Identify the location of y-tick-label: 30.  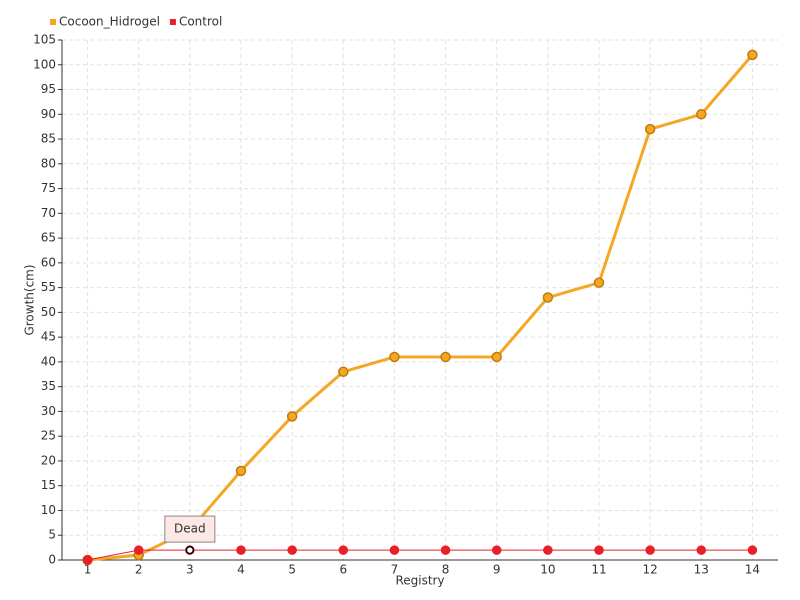
(48, 411).